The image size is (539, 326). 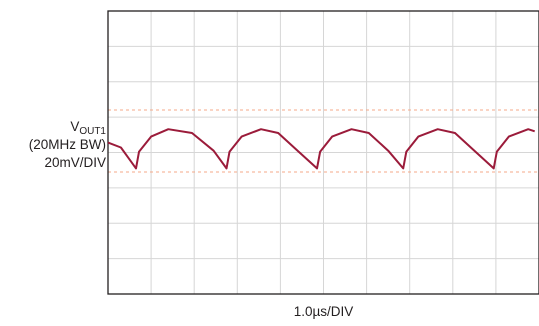 What do you see at coordinates (92, 131) in the screenshot?
I see `y-label-subscript: OUT1` at bounding box center [92, 131].